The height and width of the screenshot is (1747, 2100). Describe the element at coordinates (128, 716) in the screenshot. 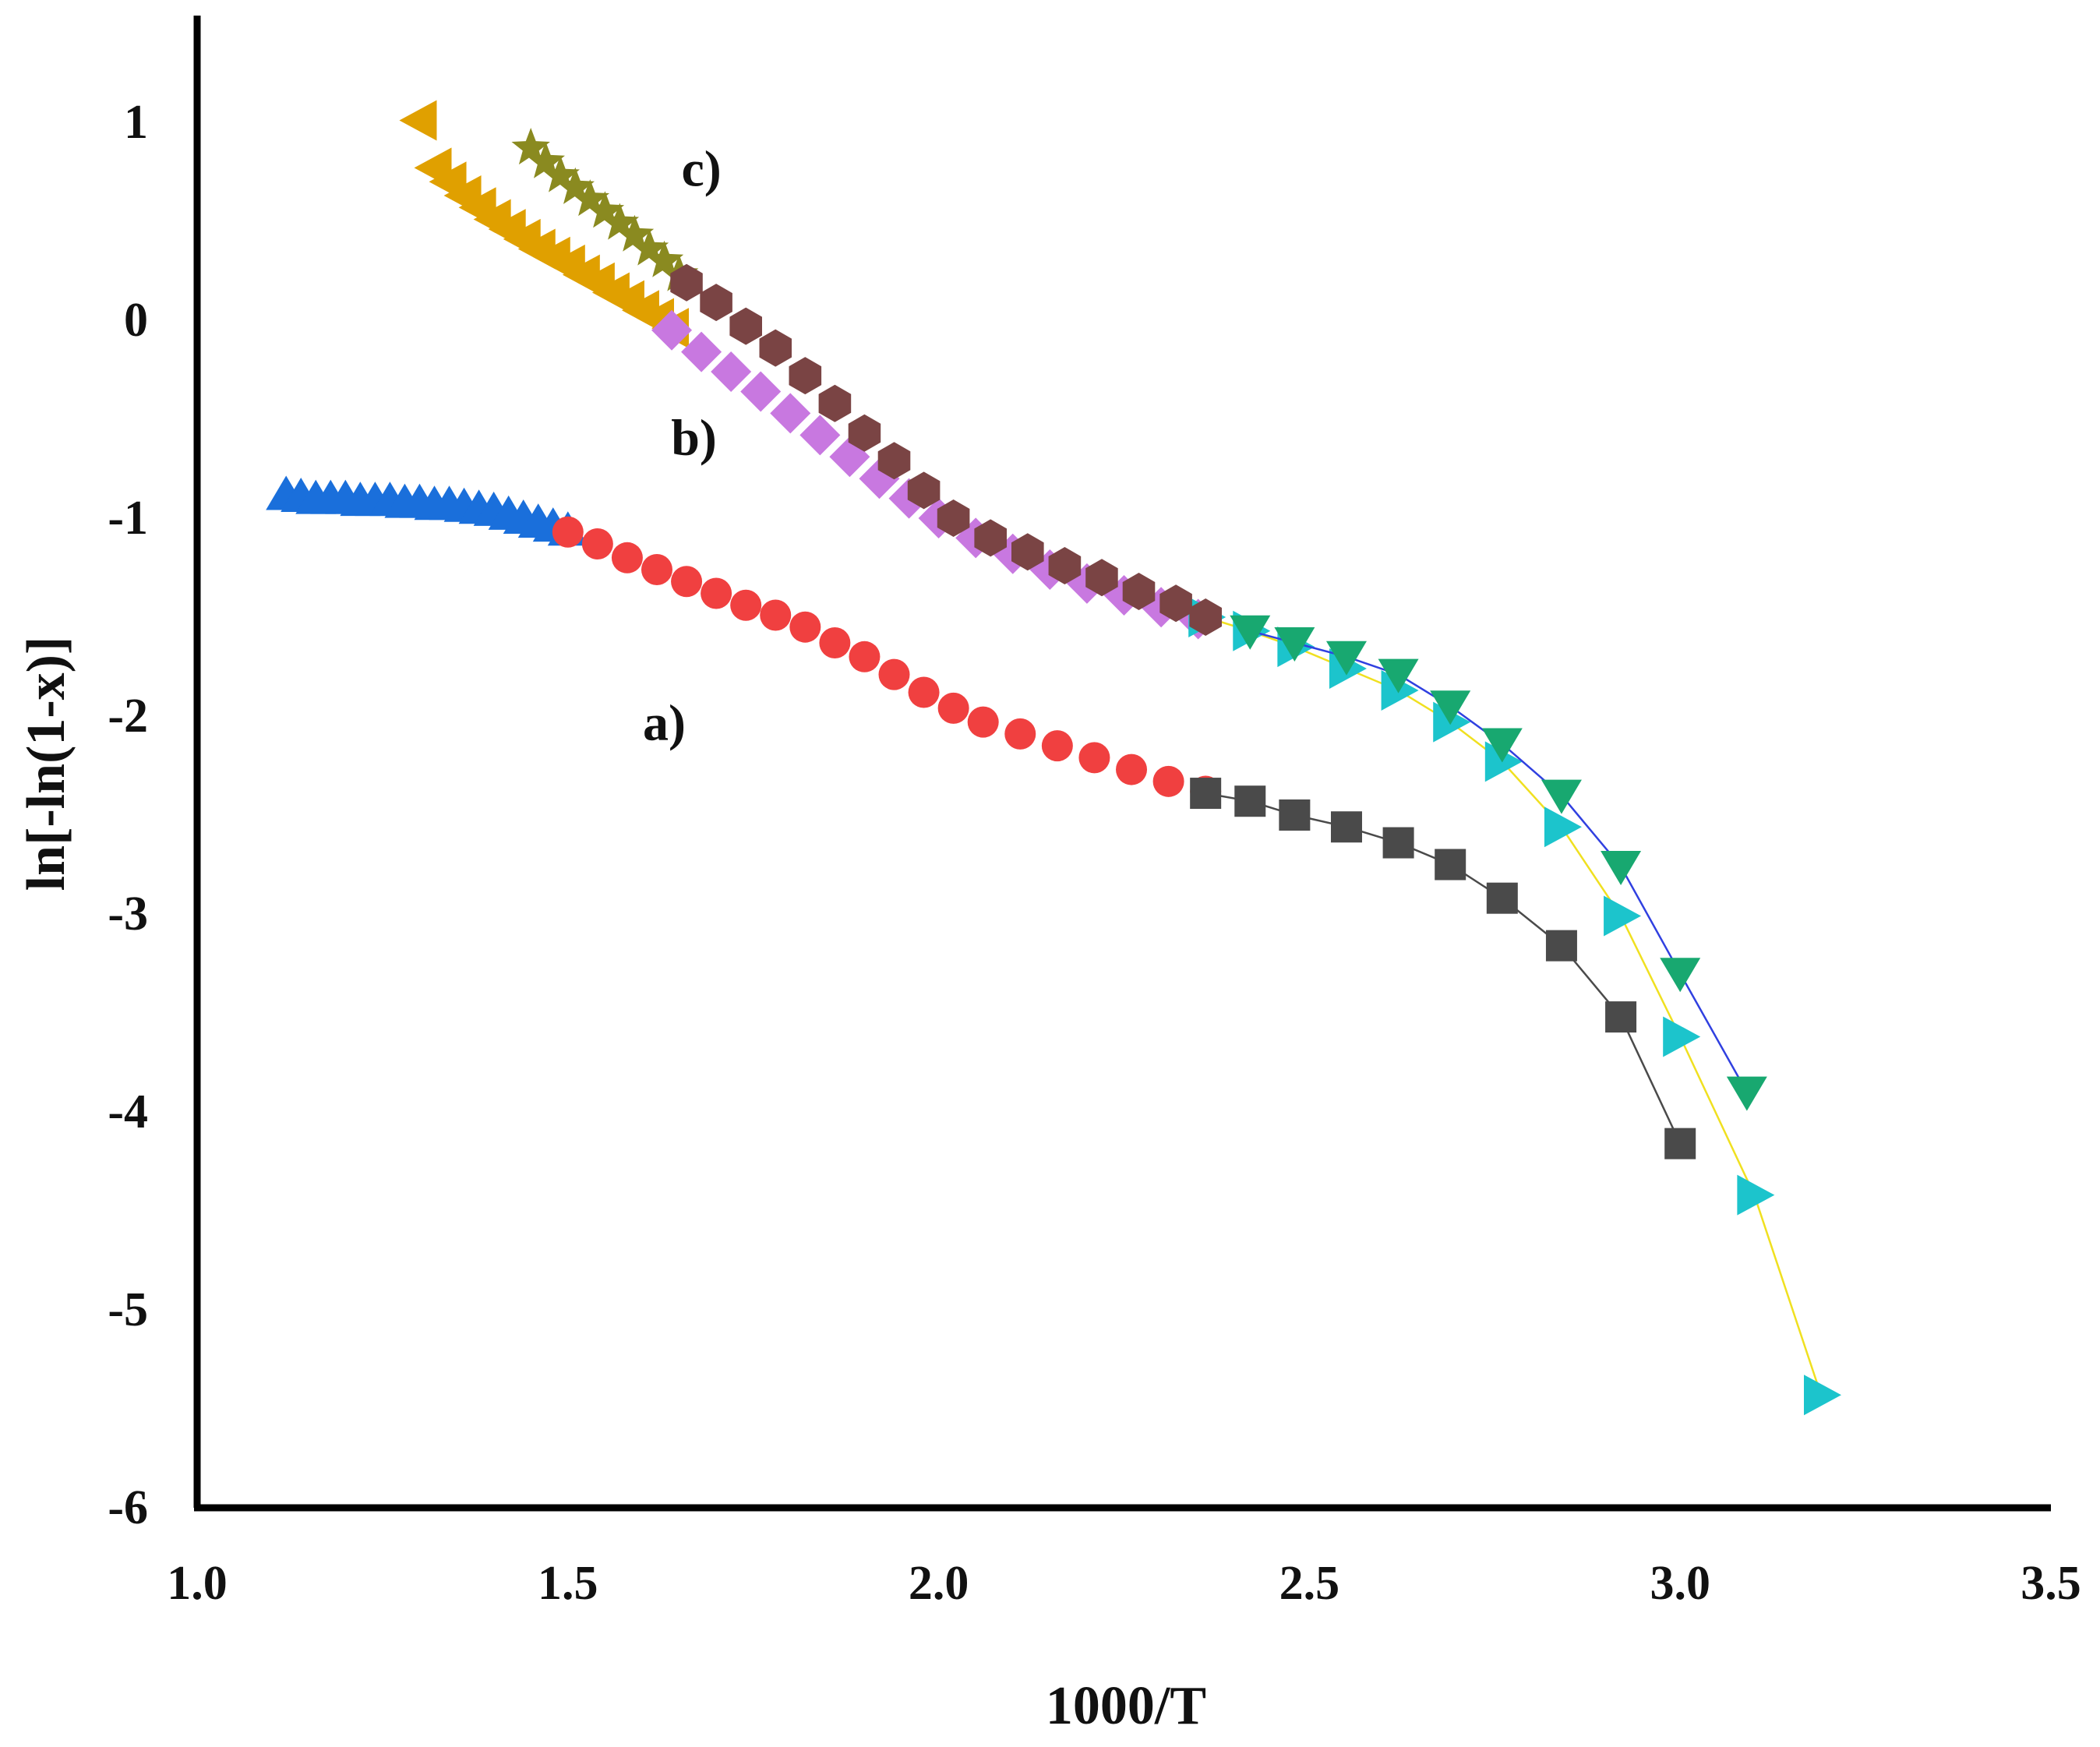

I see `y-tick-label: -2` at that location.